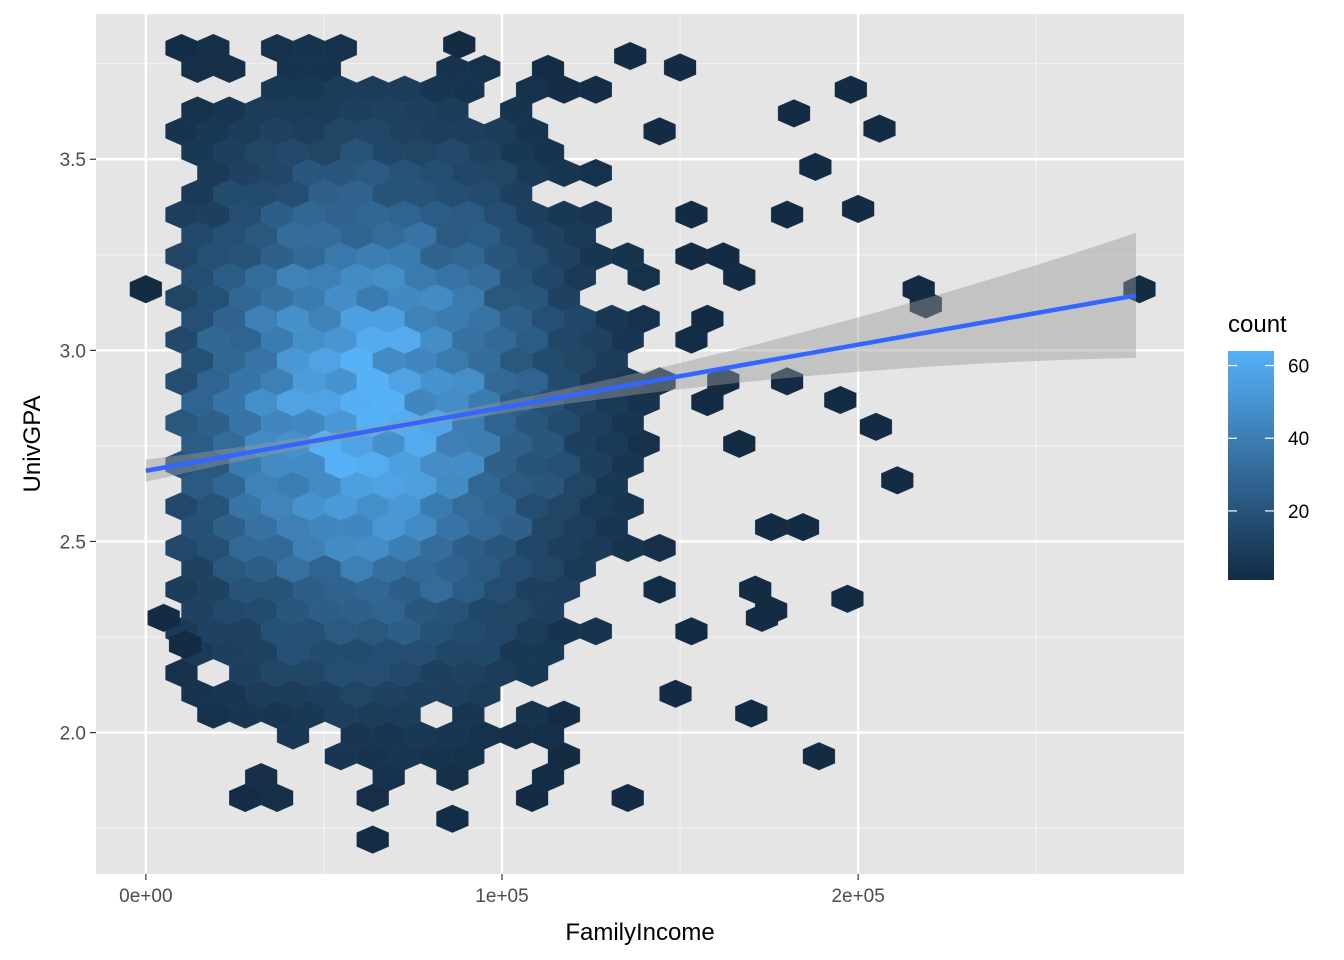 The image size is (1344, 960). What do you see at coordinates (32, 444) in the screenshot?
I see `y-axis-title: UnivGPA` at bounding box center [32, 444].